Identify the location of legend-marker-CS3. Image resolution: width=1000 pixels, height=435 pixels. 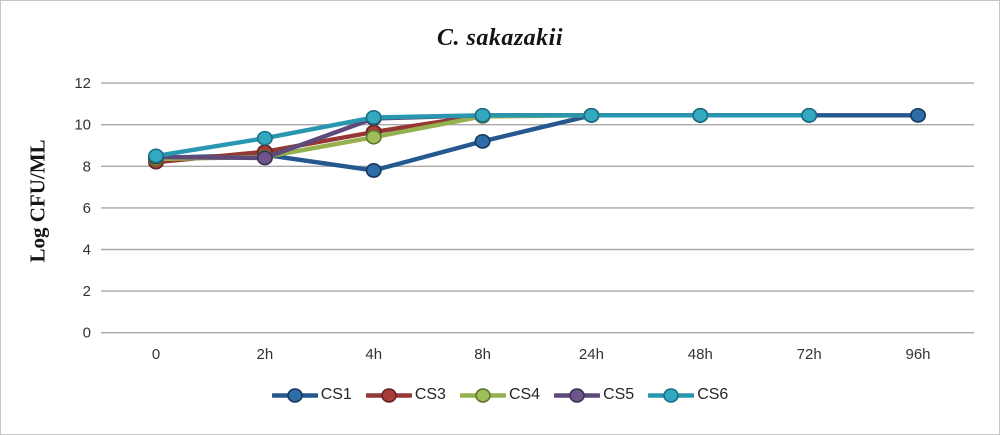
(389, 395).